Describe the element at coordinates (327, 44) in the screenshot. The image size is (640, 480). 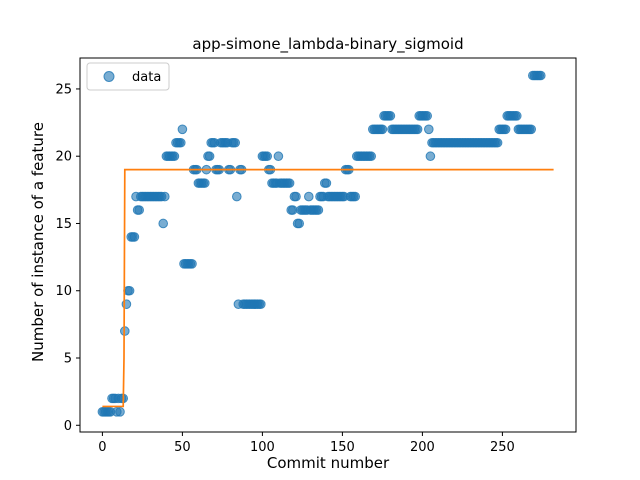
I see `chart-title: app-simone_lambda-binary_sigmoid` at that location.